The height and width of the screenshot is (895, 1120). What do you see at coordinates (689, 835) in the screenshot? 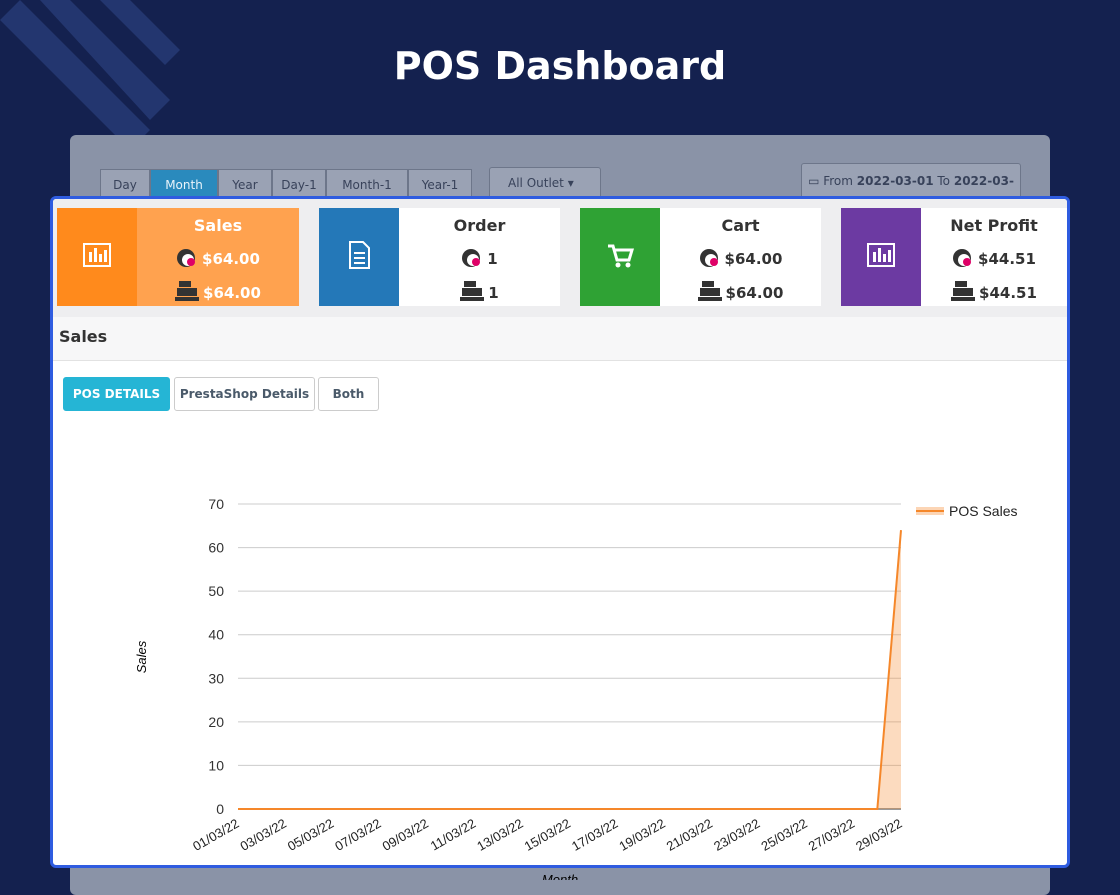
I see `x-tick-label: 21/03/22` at bounding box center [689, 835].